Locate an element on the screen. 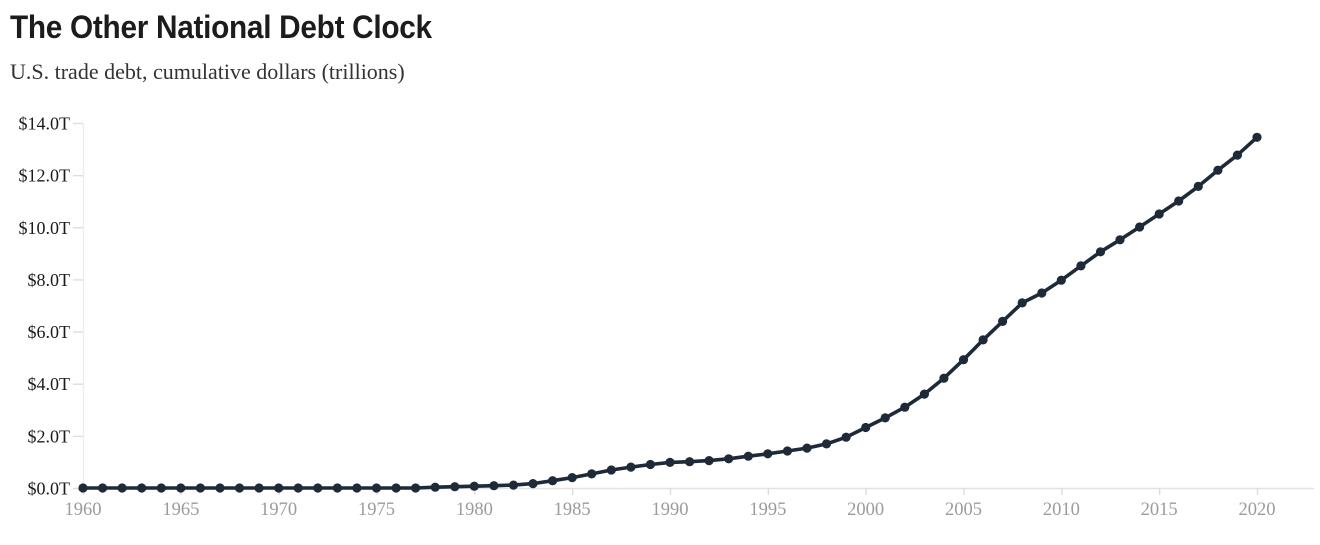 Image resolution: width=1320 pixels, height=545 pixels. x-tick-label: 2010 is located at coordinates (1061, 510).